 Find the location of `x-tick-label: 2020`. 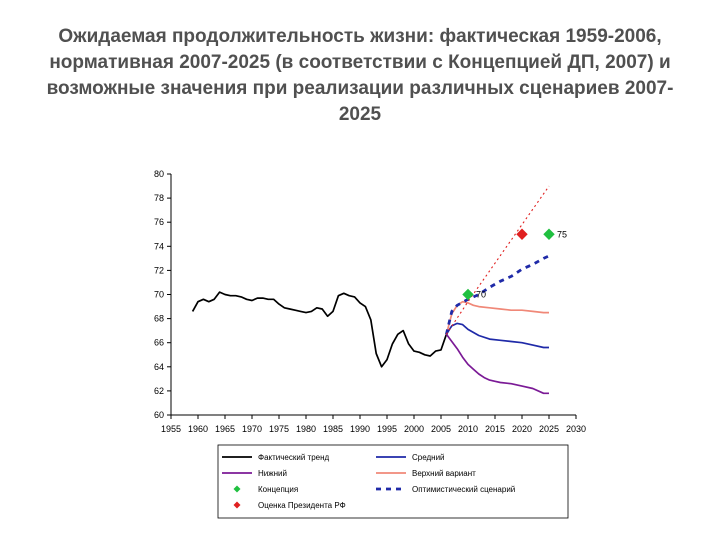

x-tick-label: 2020 is located at coordinates (522, 429).